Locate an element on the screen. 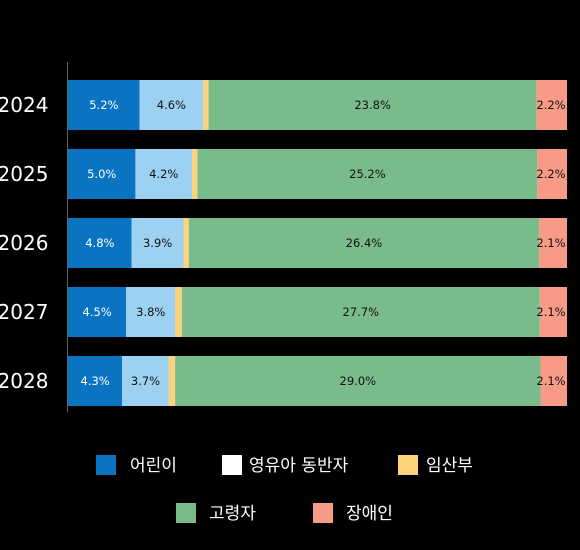  data-label: 4.2% is located at coordinates (163, 174).